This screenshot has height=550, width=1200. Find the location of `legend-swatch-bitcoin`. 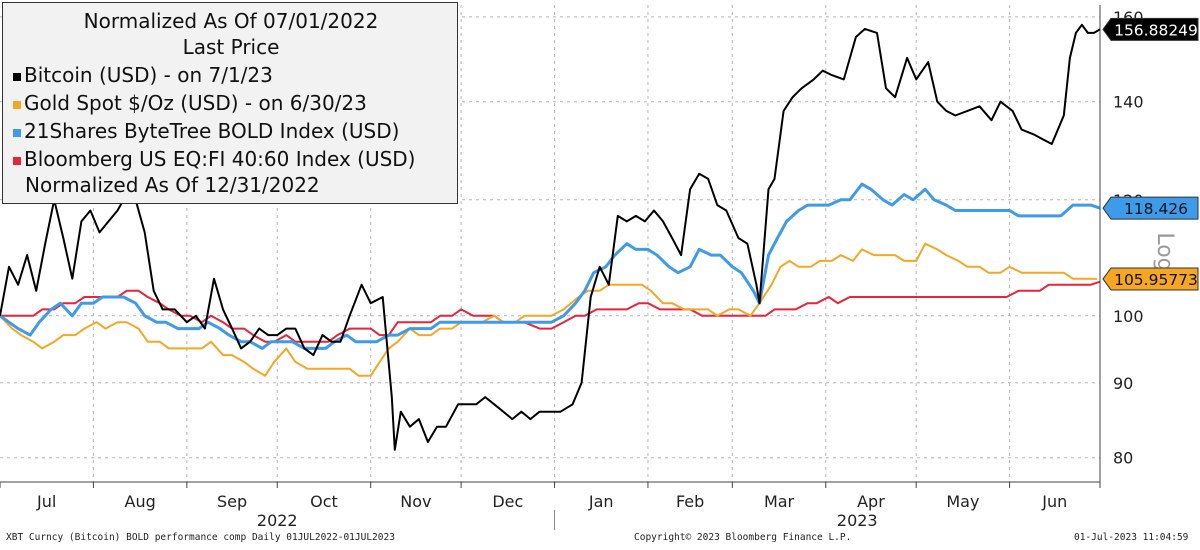

legend-swatch-bitcoin is located at coordinates (17, 76).